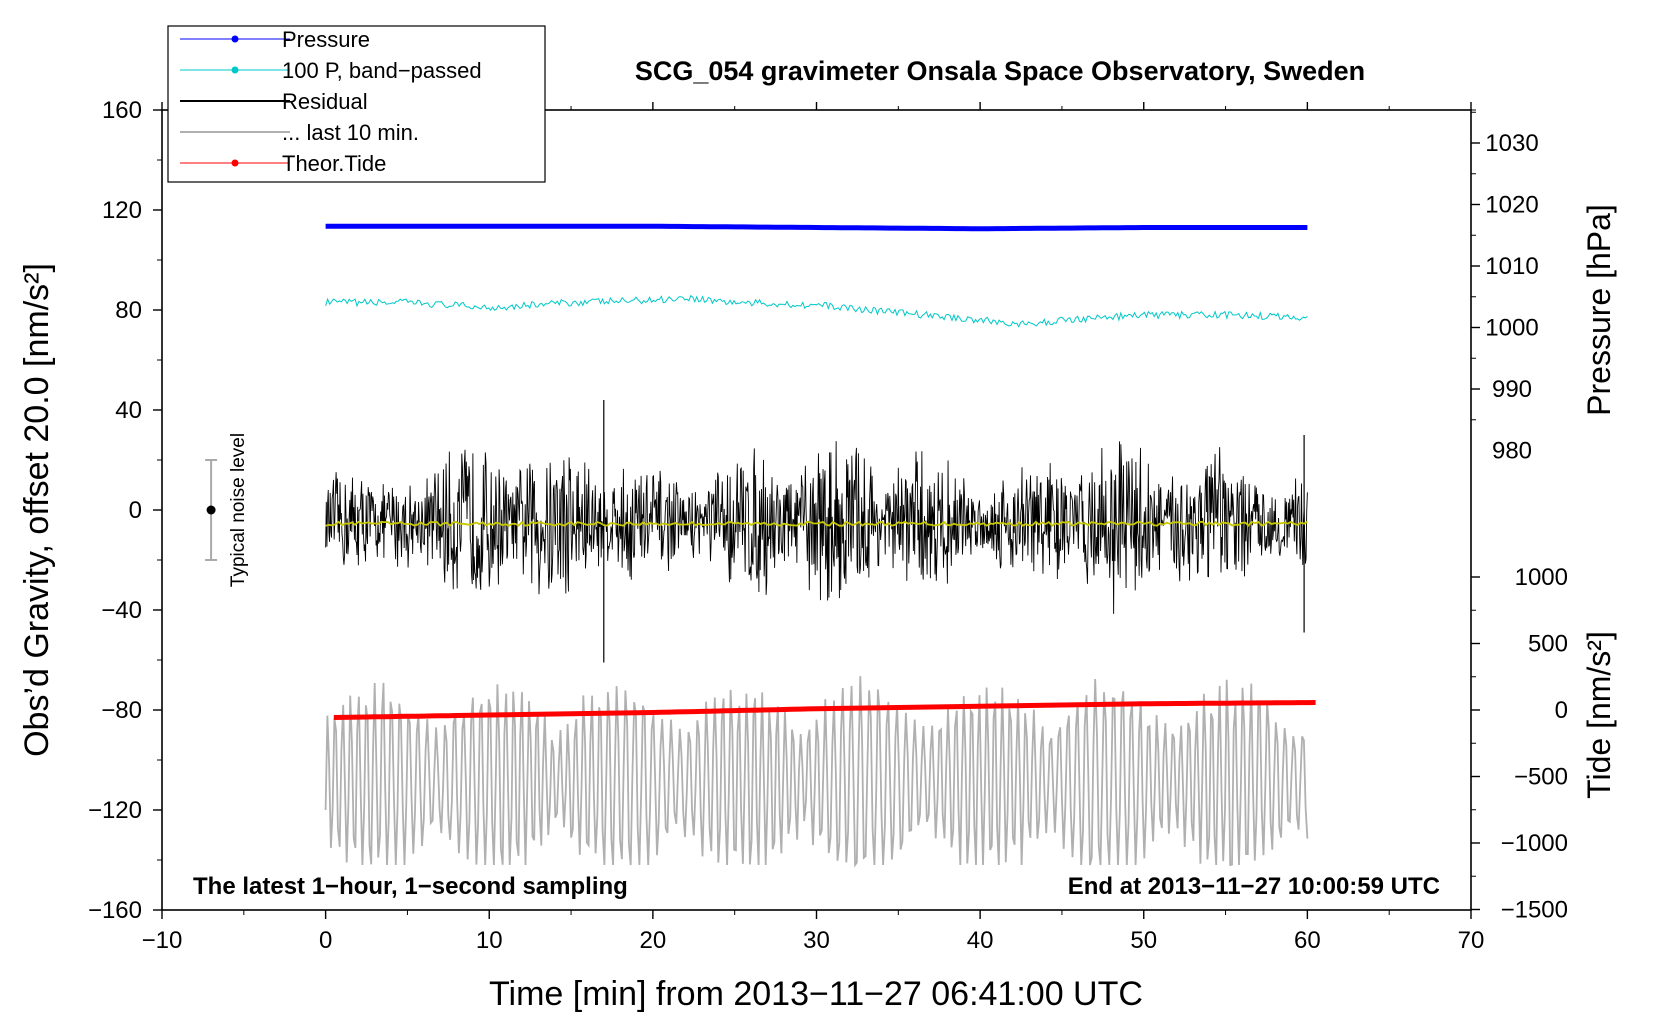 The image size is (1660, 1020). I want to click on x-tick-label: 70, so click(1471, 940).